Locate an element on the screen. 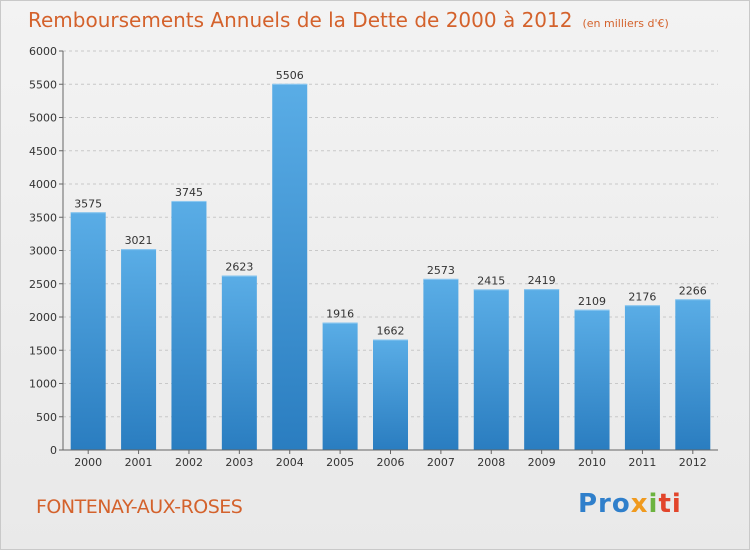  data-label-2007: 2573 is located at coordinates (441, 270).